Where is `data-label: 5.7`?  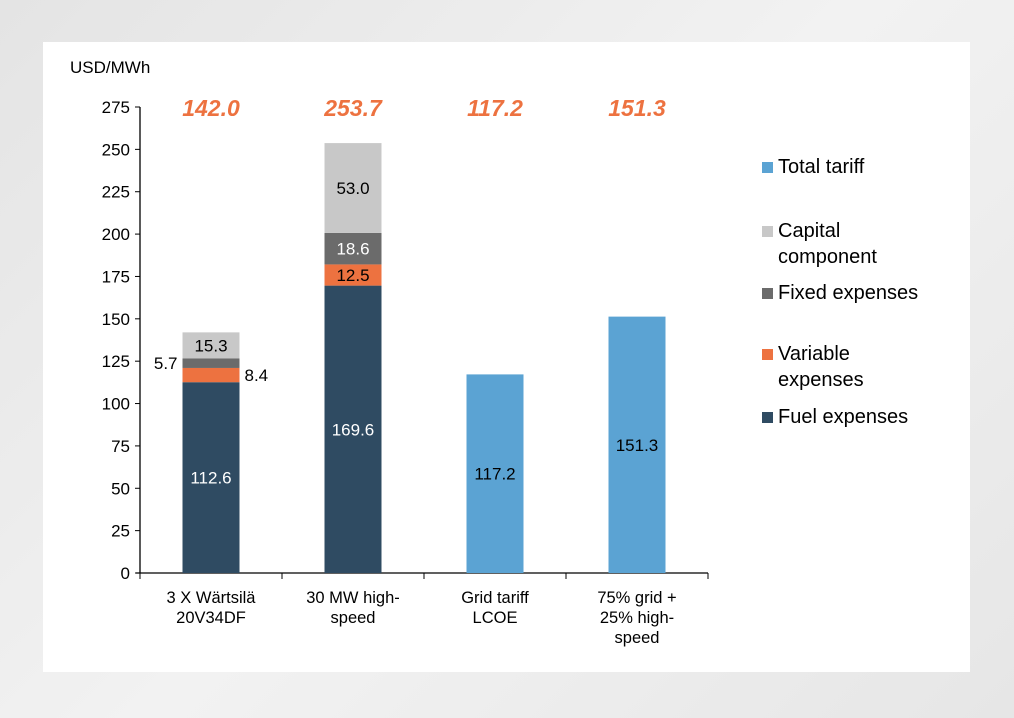 data-label: 5.7 is located at coordinates (166, 363).